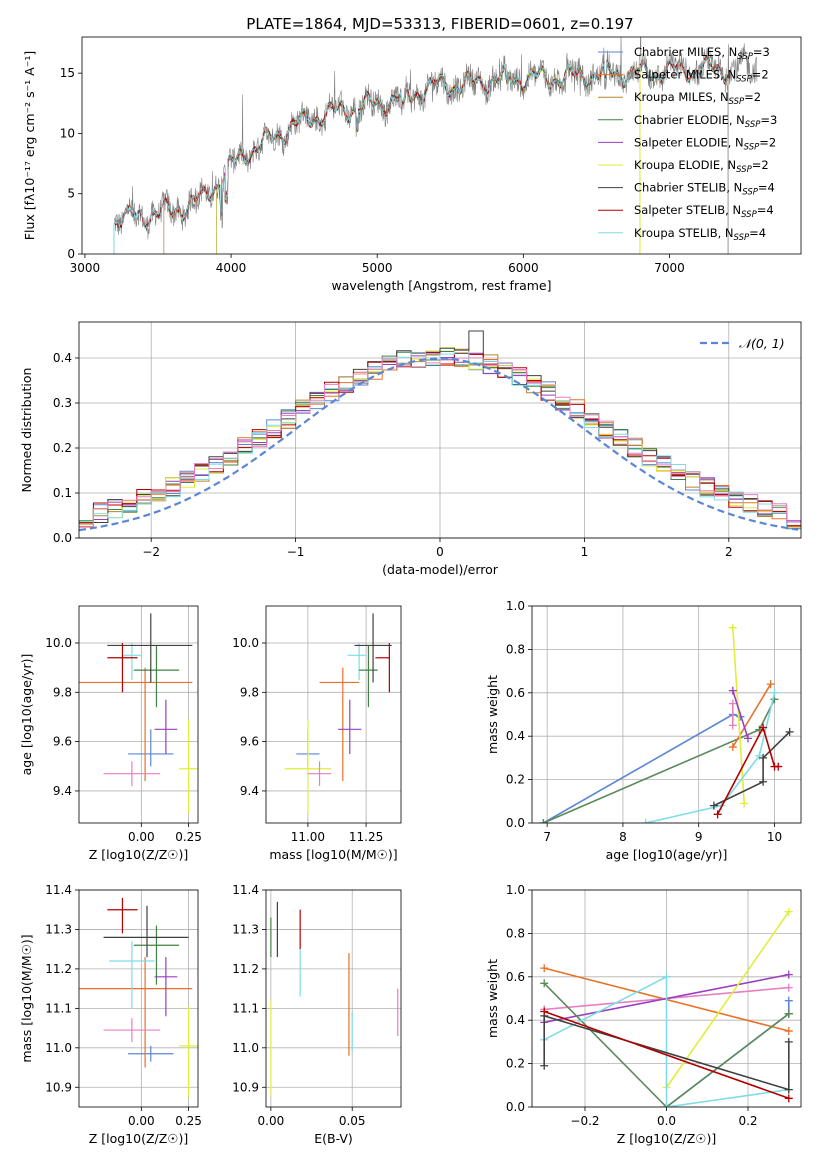  Describe the element at coordinates (515, 890) in the screenshot. I see `y-tick-label: 1.0` at that location.